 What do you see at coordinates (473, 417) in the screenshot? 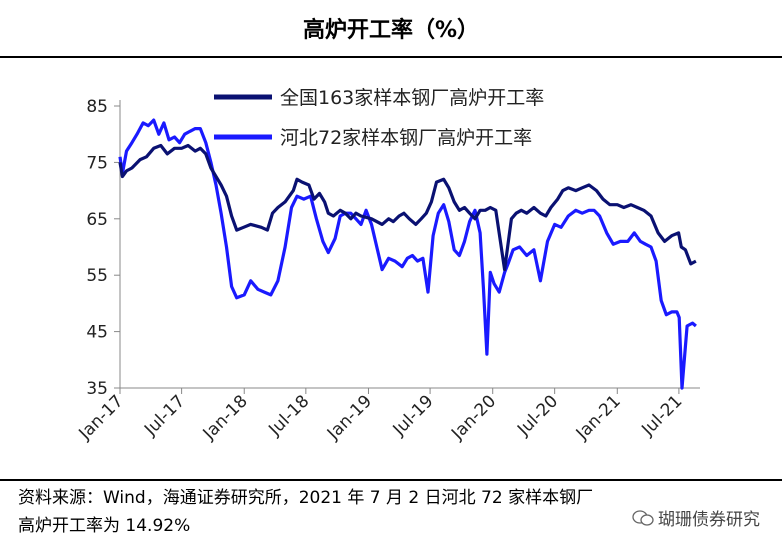
I see `x-tick-label: Jan-20` at bounding box center [473, 417].